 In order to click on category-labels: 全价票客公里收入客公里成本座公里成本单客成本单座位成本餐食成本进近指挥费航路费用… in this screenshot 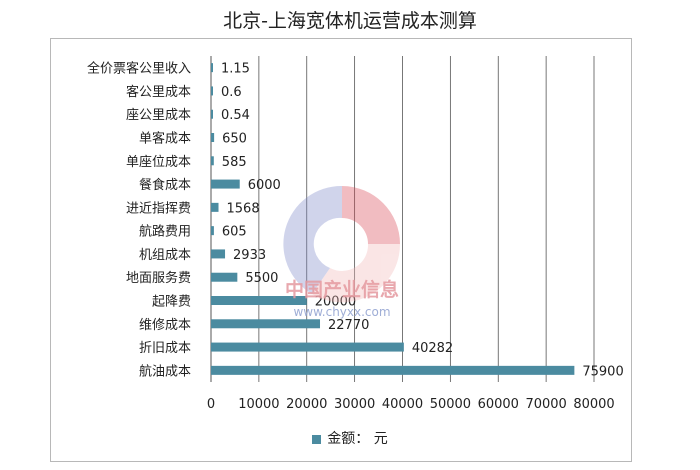, I will do `click(139, 220)`.